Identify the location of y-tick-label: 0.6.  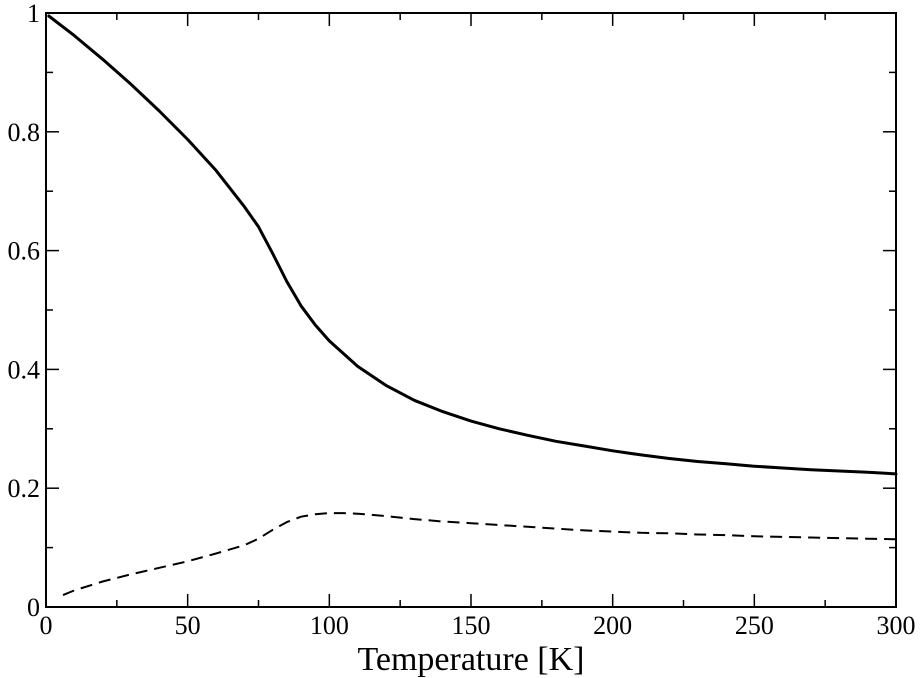
(24, 251).